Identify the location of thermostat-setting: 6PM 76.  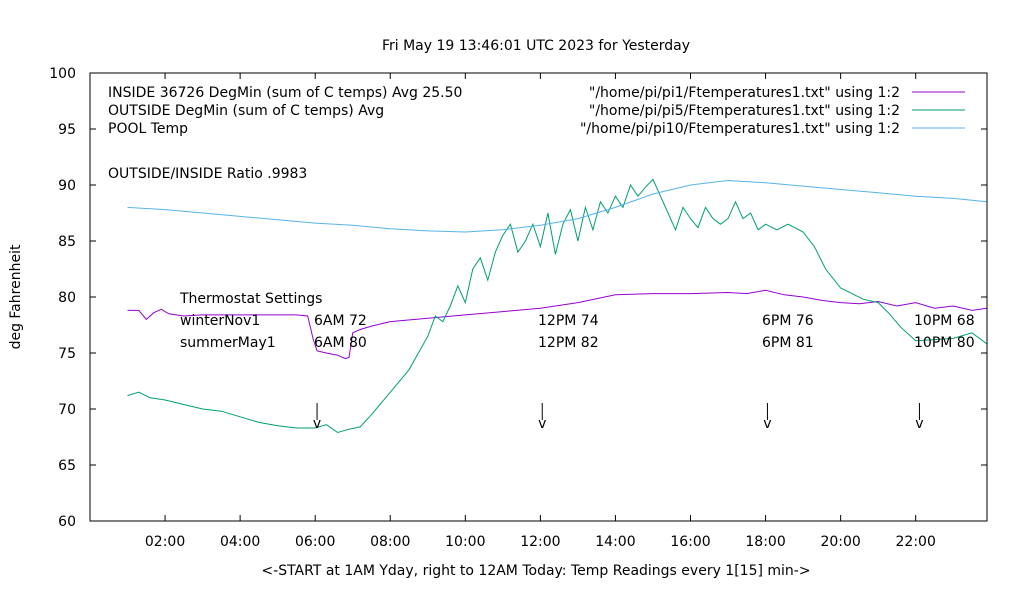
(788, 321).